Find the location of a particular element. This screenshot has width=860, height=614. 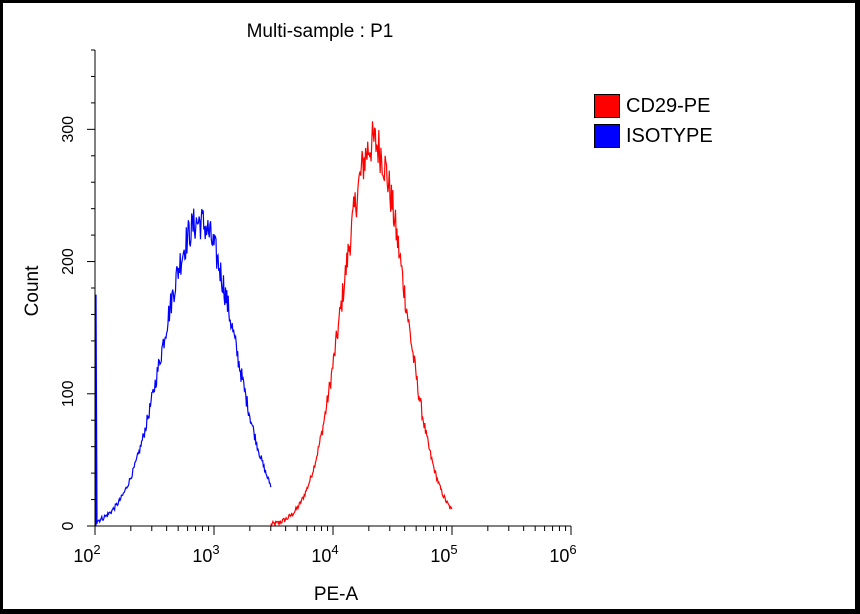

legend-swatch-blue is located at coordinates (607, 136).